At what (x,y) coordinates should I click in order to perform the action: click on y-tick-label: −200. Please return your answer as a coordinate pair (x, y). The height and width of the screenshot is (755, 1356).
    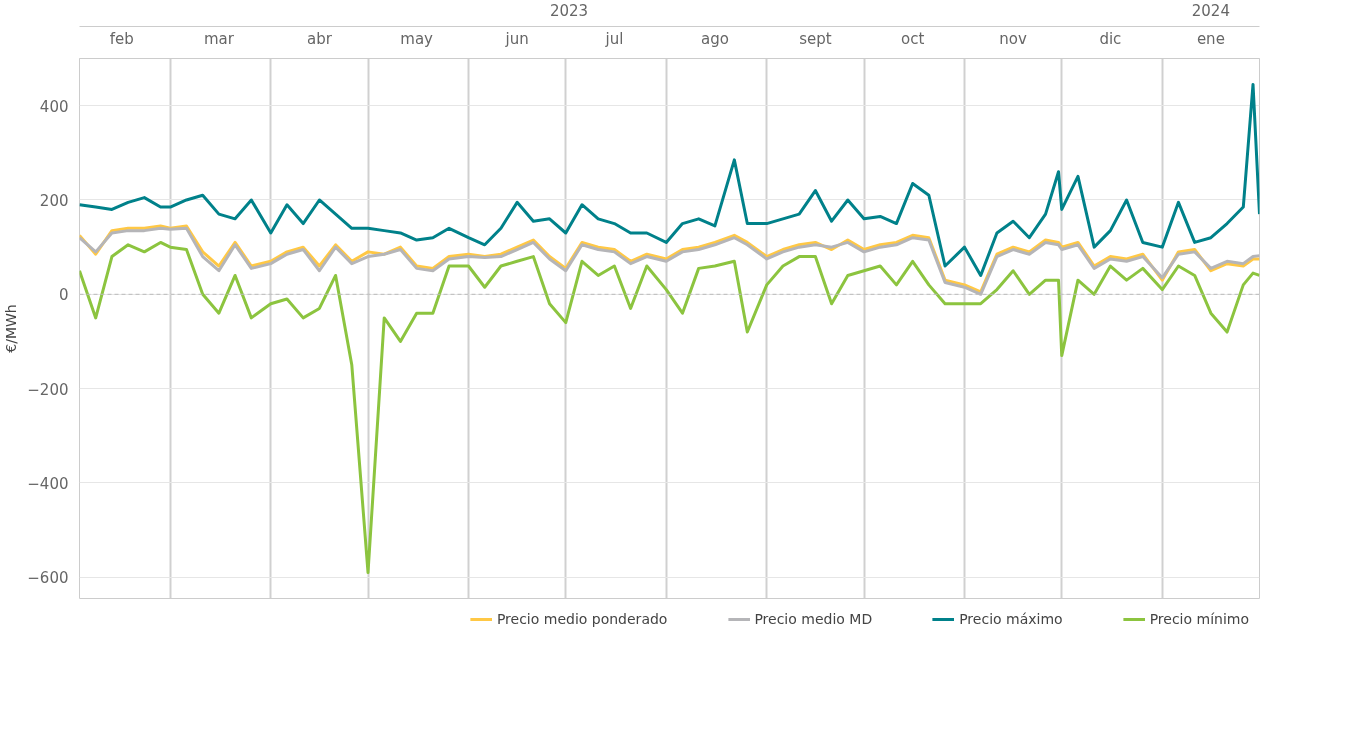
    Looking at the image, I should click on (48, 389).